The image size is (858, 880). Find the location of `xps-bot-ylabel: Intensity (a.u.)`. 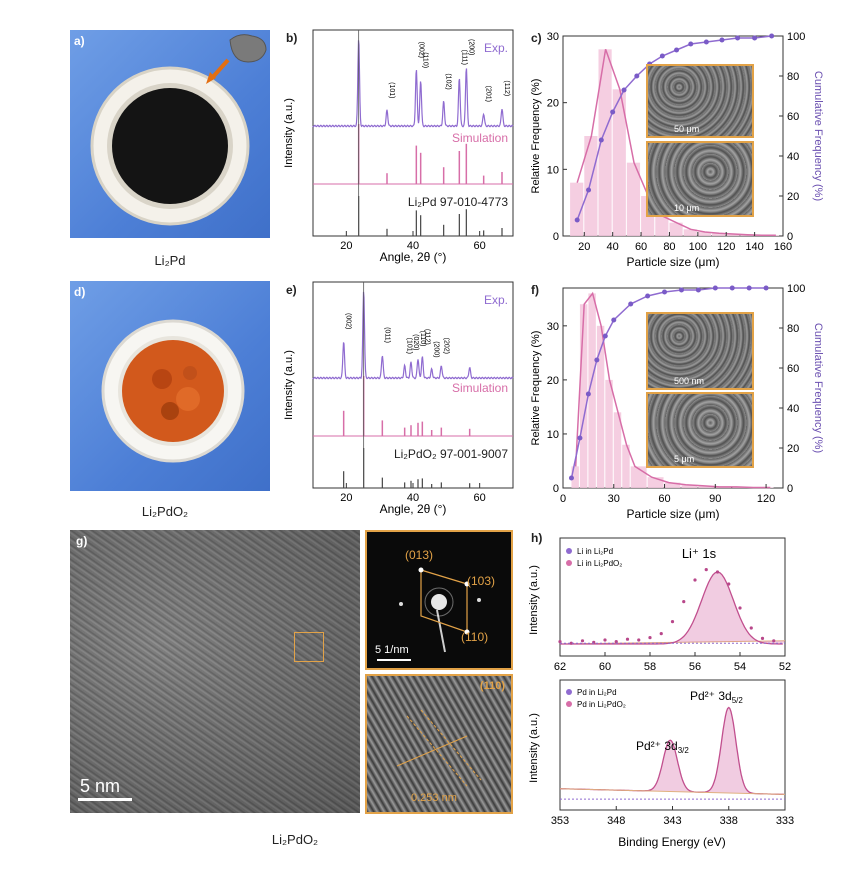

xps-bot-ylabel: Intensity (a.u.) is located at coordinates (534, 748).